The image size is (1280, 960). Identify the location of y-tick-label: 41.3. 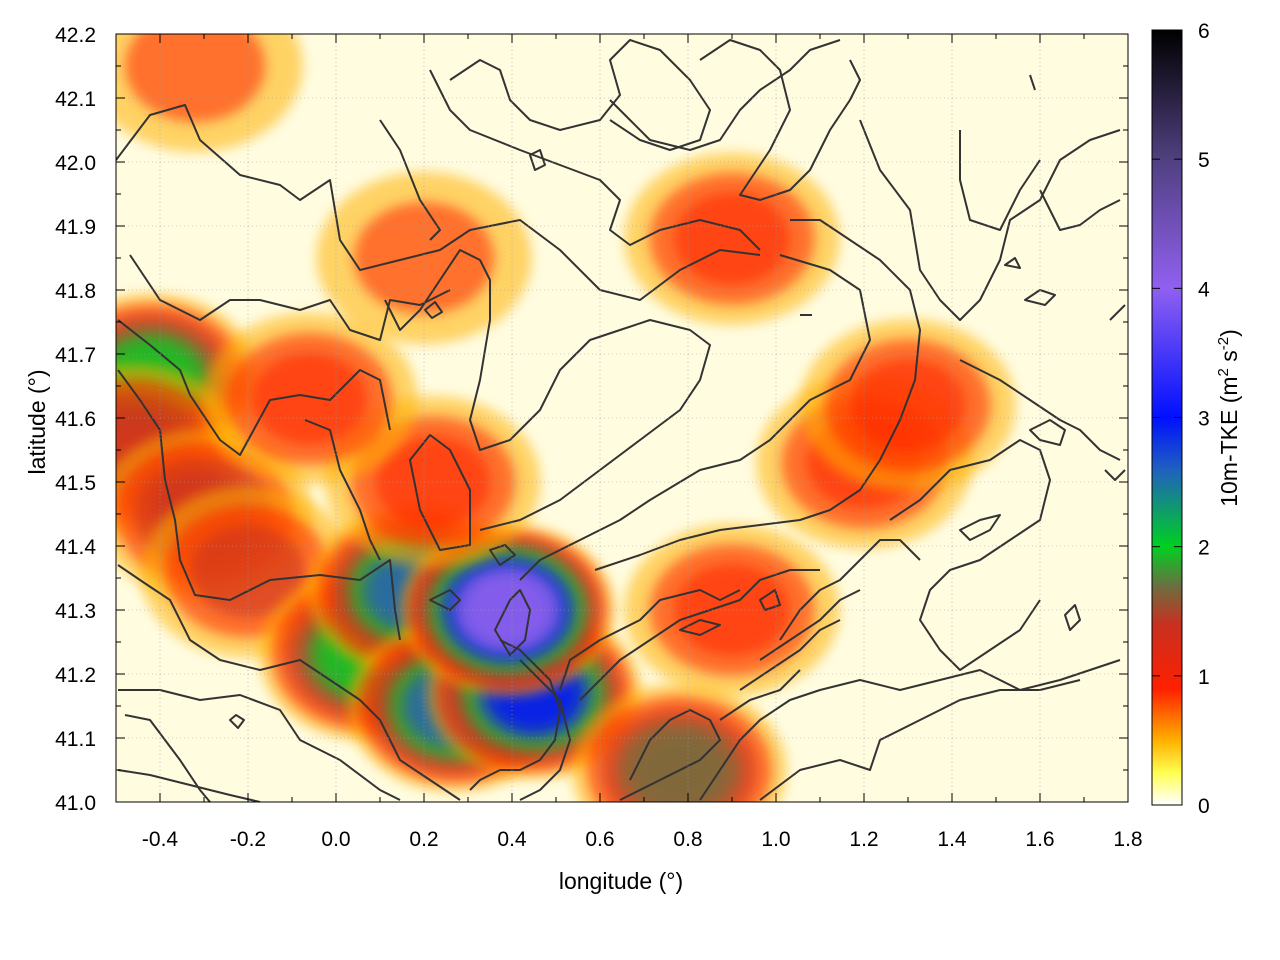
(75, 611).